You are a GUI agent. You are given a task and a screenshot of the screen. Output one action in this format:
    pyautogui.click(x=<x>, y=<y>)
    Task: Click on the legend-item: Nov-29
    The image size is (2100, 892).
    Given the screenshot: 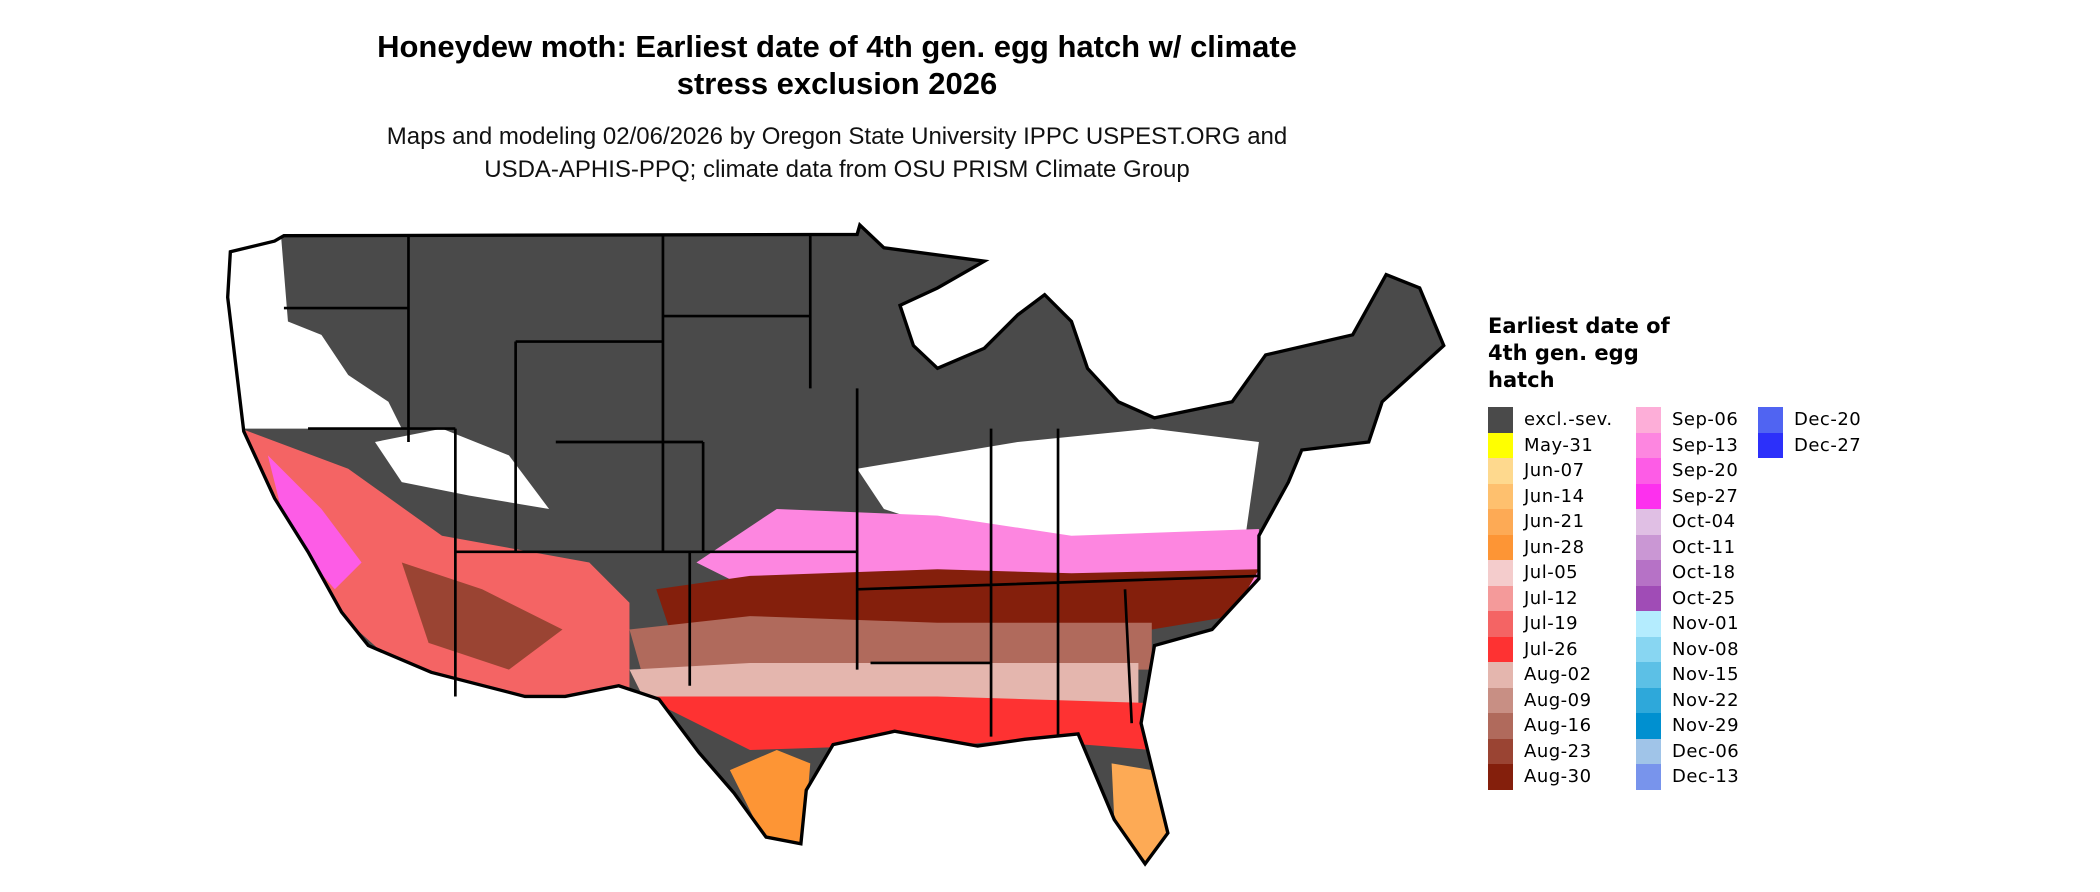 What is the action you would take?
    pyautogui.click(x=1687, y=726)
    